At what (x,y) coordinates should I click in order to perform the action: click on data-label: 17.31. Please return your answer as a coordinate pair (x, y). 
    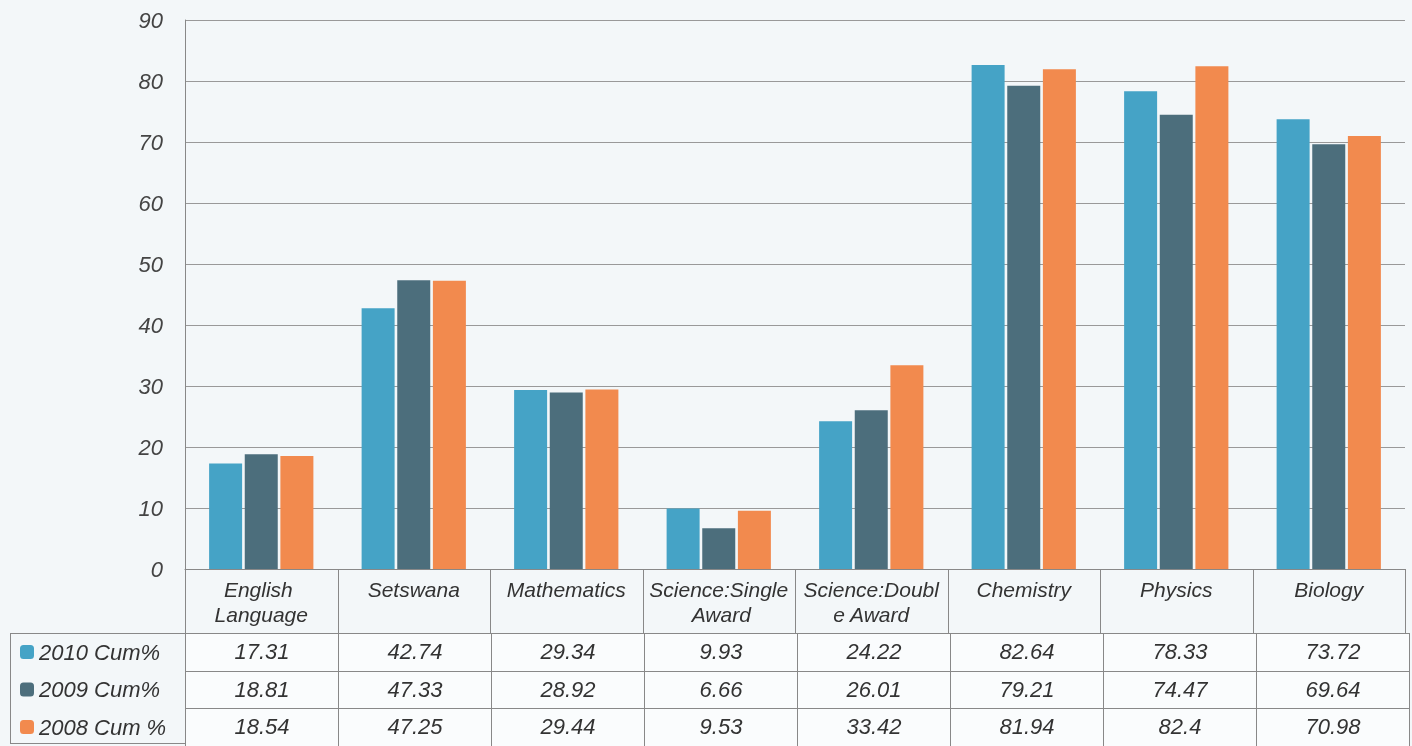
    Looking at the image, I should click on (262, 652).